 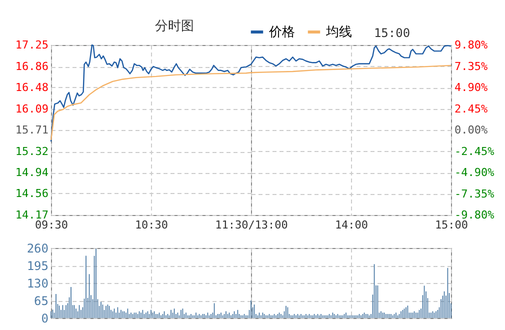 I want to click on y-tick-label: 260, so click(x=37, y=249).